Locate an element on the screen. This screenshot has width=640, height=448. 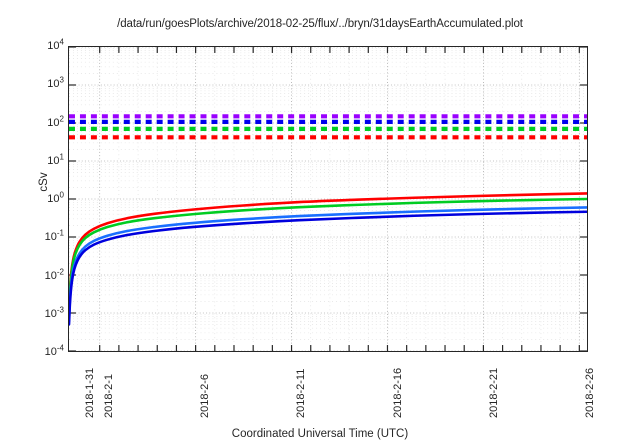
threshold-lines is located at coordinates (328, 127).